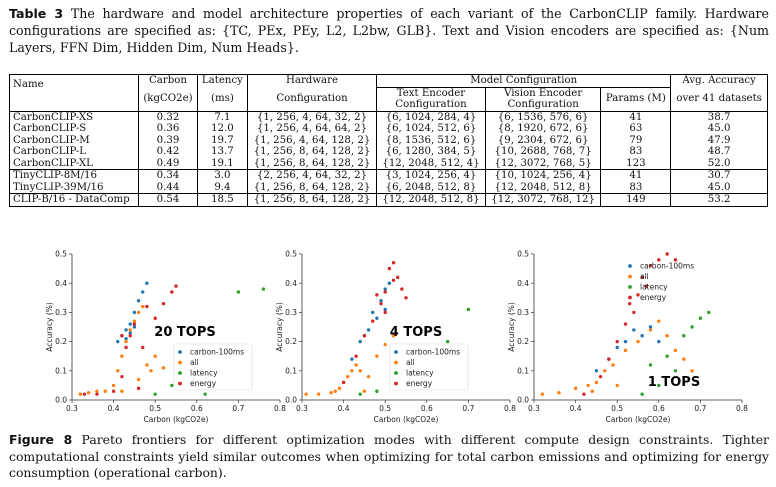 Image resolution: width=776 pixels, height=487 pixels. Describe the element at coordinates (194, 362) in the screenshot. I see `legend-label-all: all` at that location.